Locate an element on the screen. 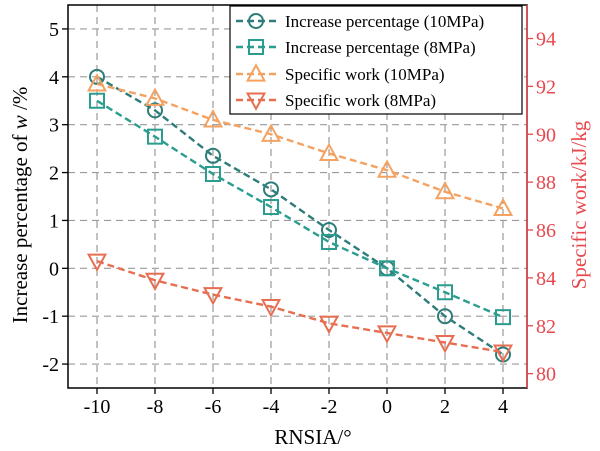 The width and height of the screenshot is (600, 451). legend-item: Specific work (8MPa) is located at coordinates (336, 101).